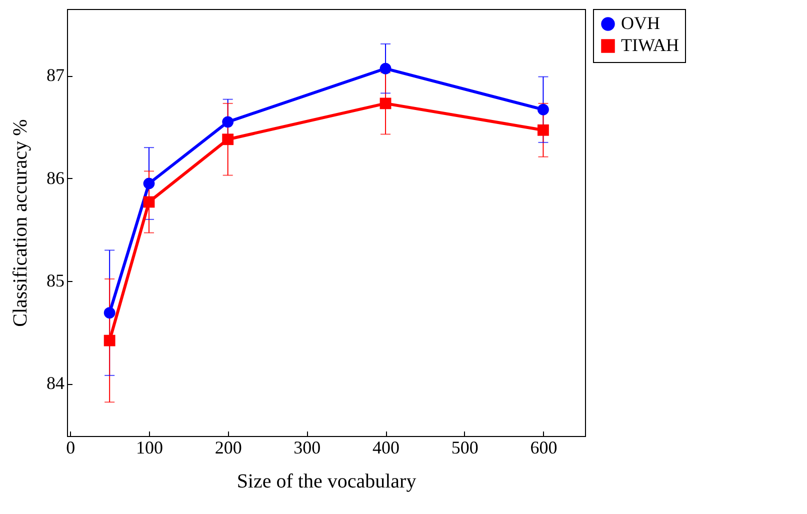  Describe the element at coordinates (307, 448) in the screenshot. I see `x-tick-label: 300` at that location.